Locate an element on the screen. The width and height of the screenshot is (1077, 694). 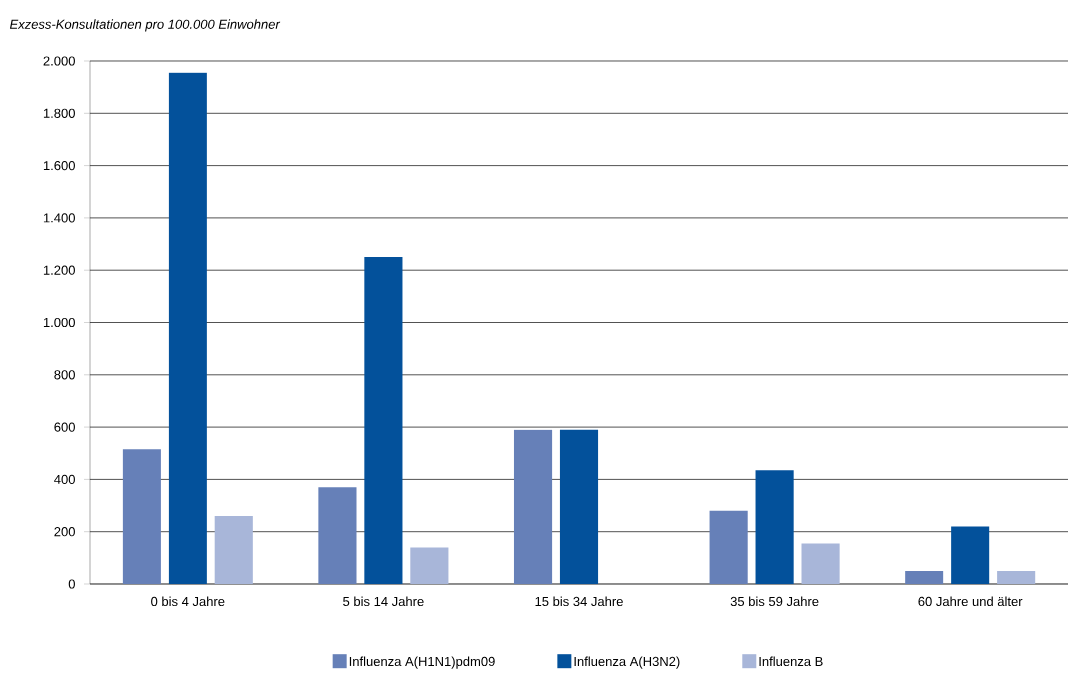
x-tick-label: 60 Jahre und älter is located at coordinates (970, 601).